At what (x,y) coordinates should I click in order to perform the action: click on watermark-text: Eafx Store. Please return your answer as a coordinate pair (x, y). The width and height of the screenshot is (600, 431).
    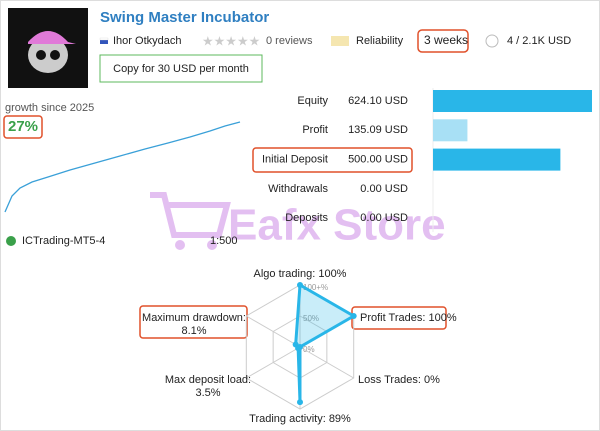
    Looking at the image, I should click on (337, 225).